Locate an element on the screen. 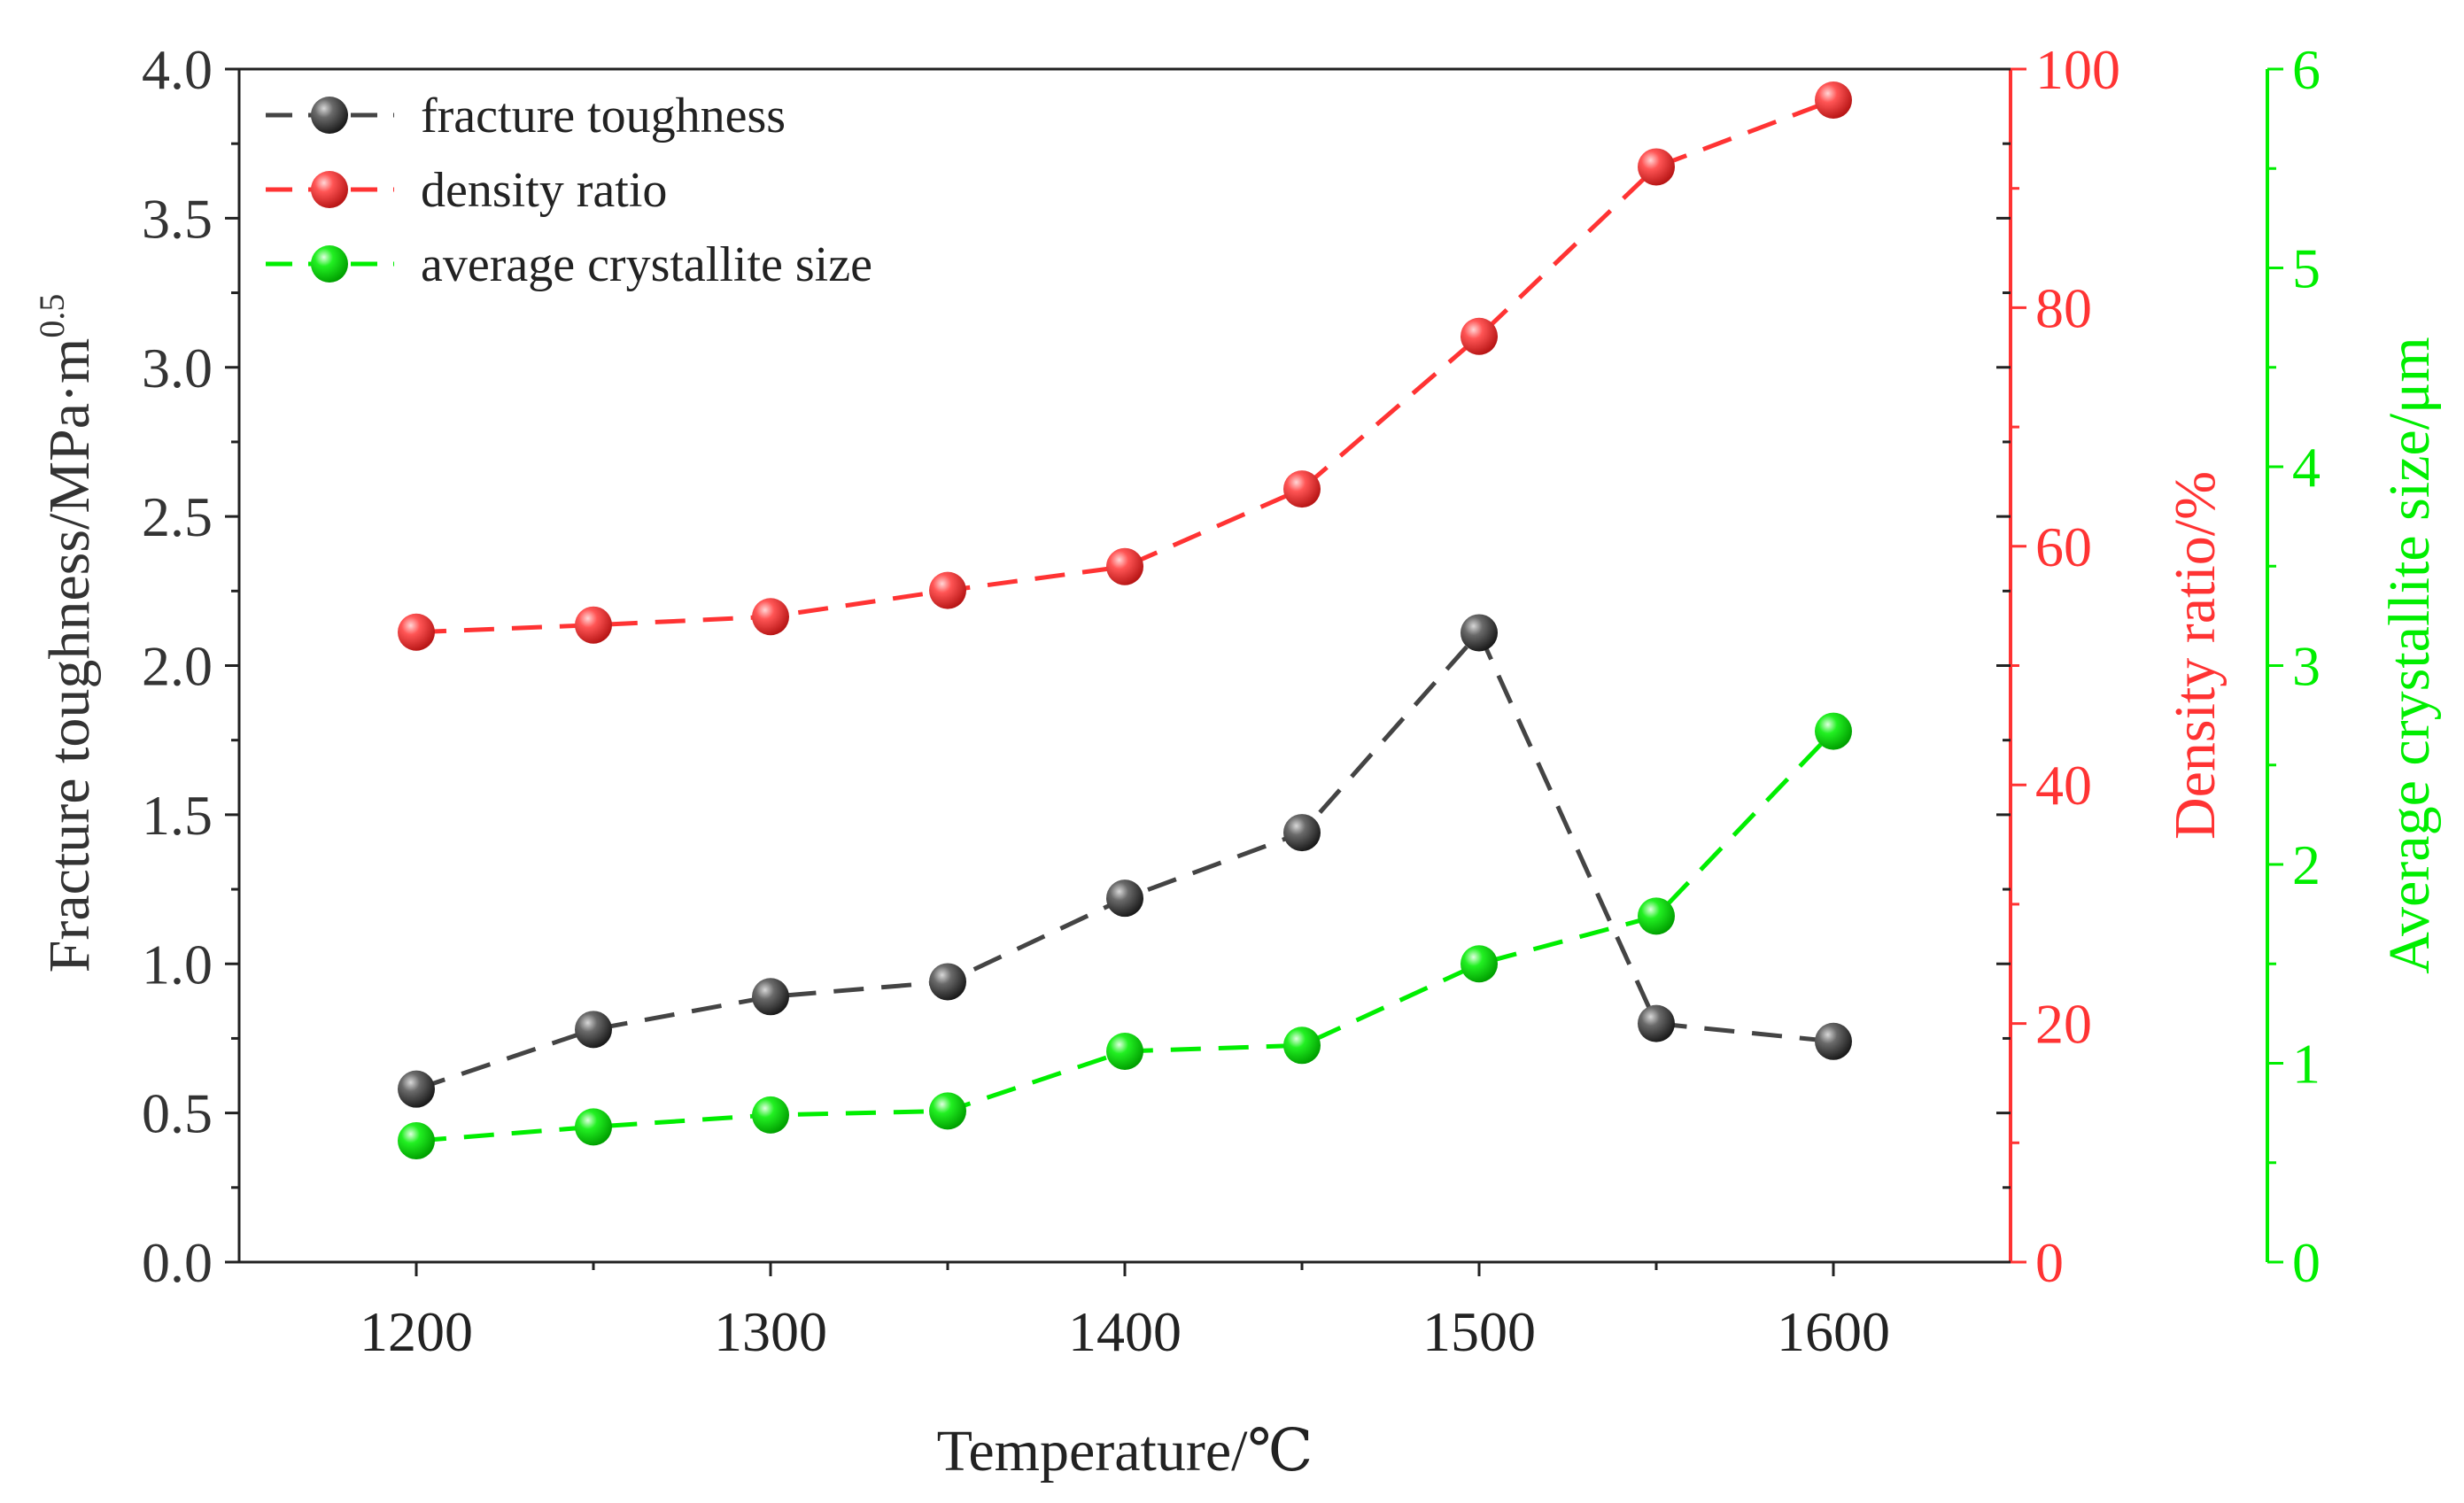 The width and height of the screenshot is (2464, 1503). y-crystallite-tick-label: 6 is located at coordinates (2306, 69).